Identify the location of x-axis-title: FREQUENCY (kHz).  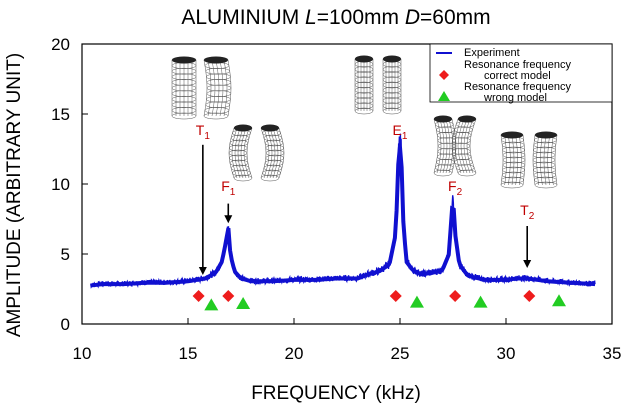
(336, 393).